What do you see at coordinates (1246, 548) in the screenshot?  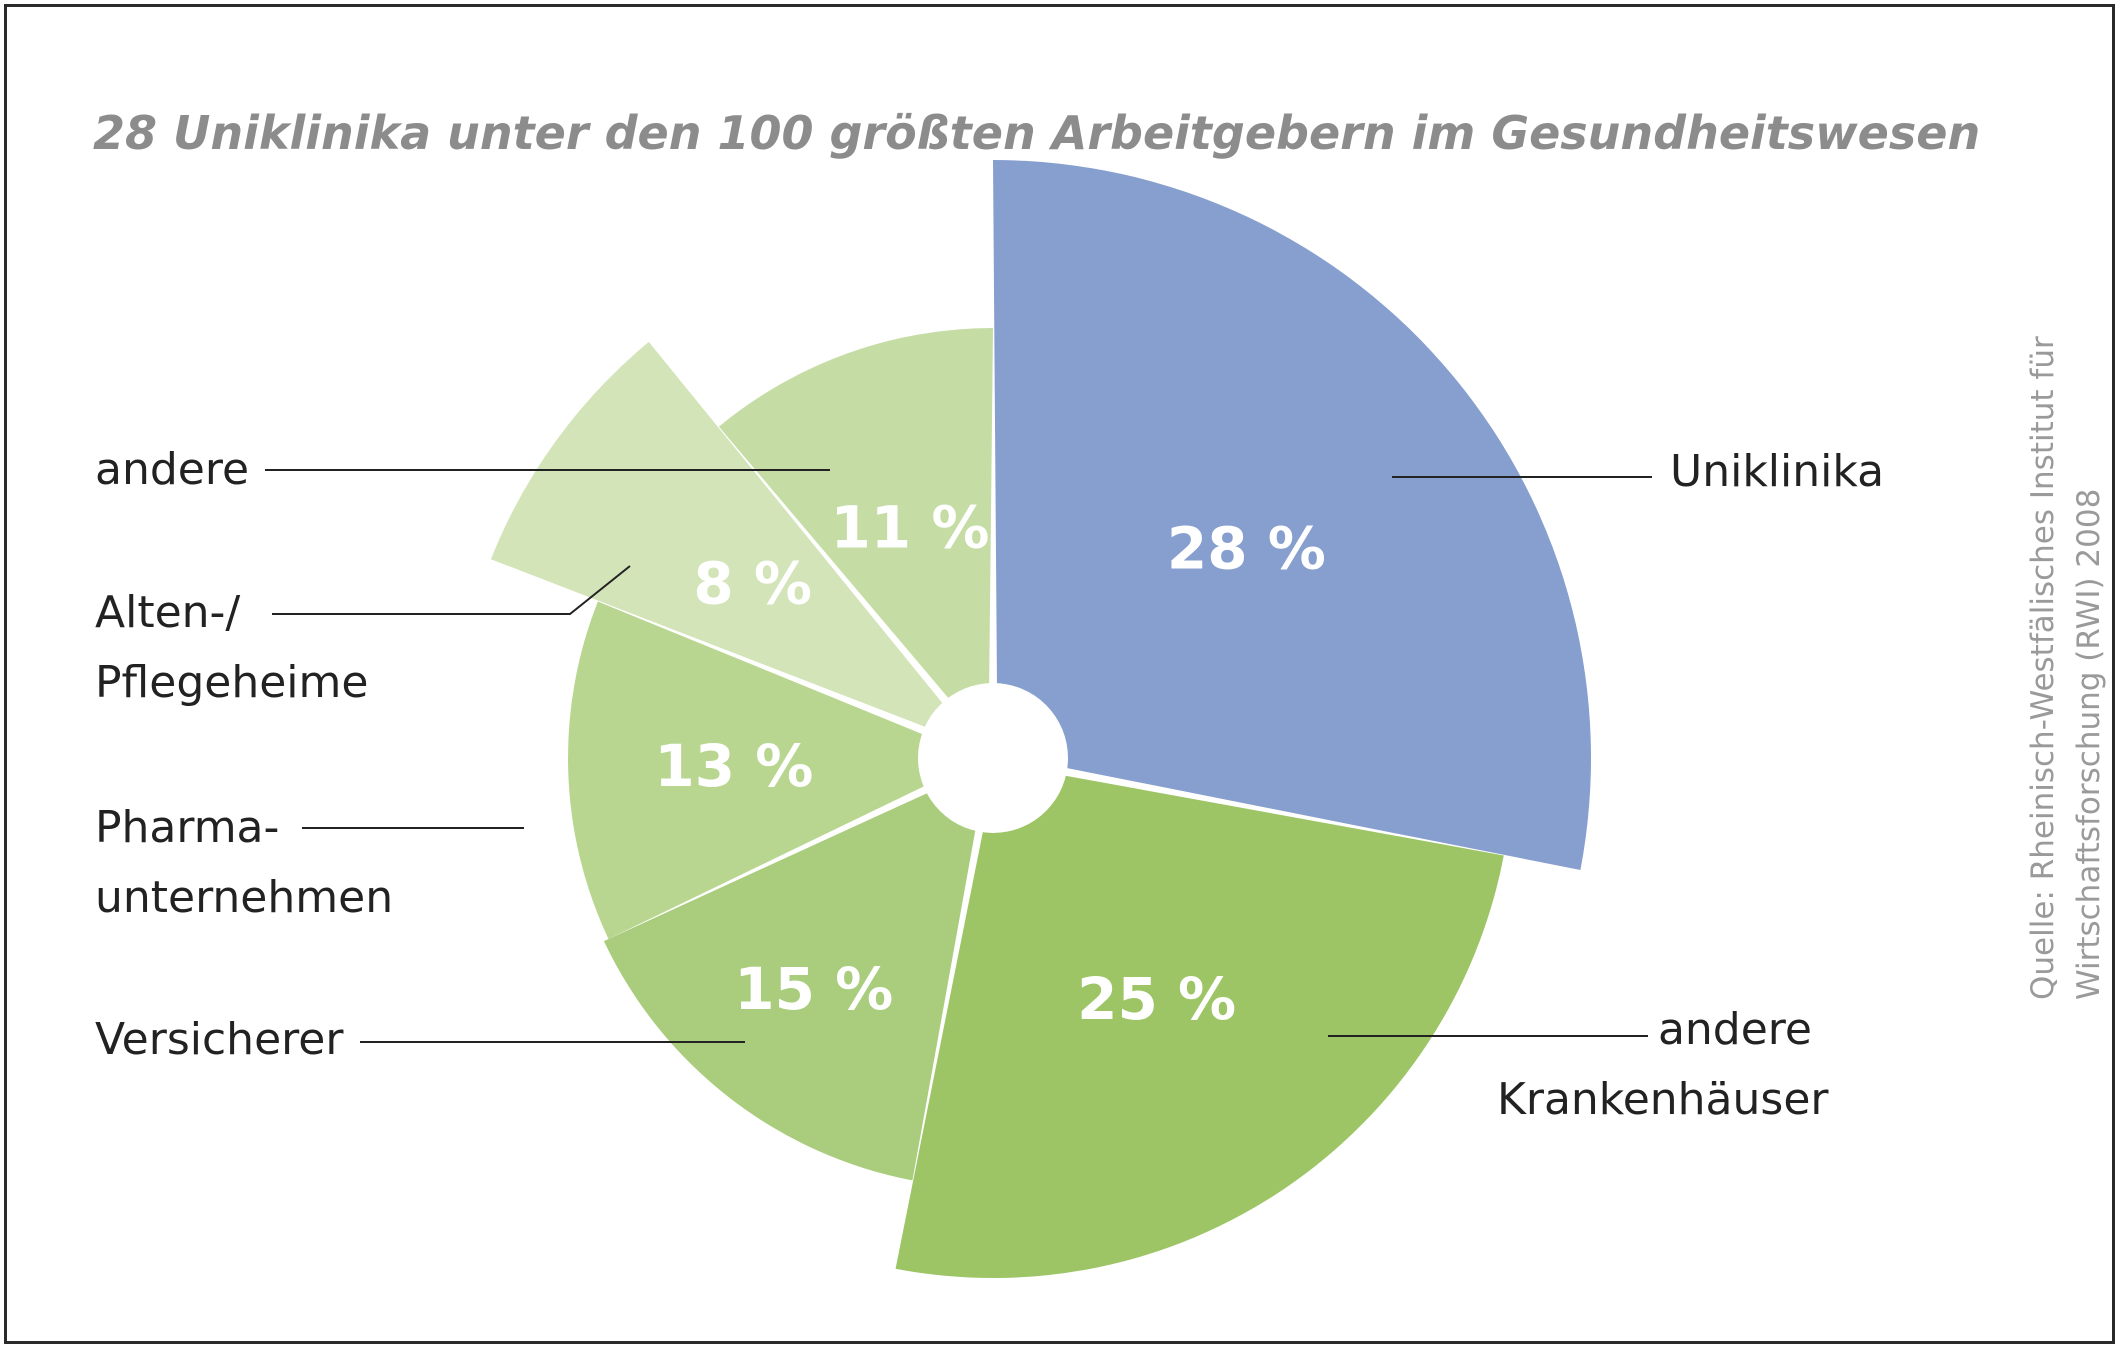 I see `value-label-1: 28 %` at bounding box center [1246, 548].